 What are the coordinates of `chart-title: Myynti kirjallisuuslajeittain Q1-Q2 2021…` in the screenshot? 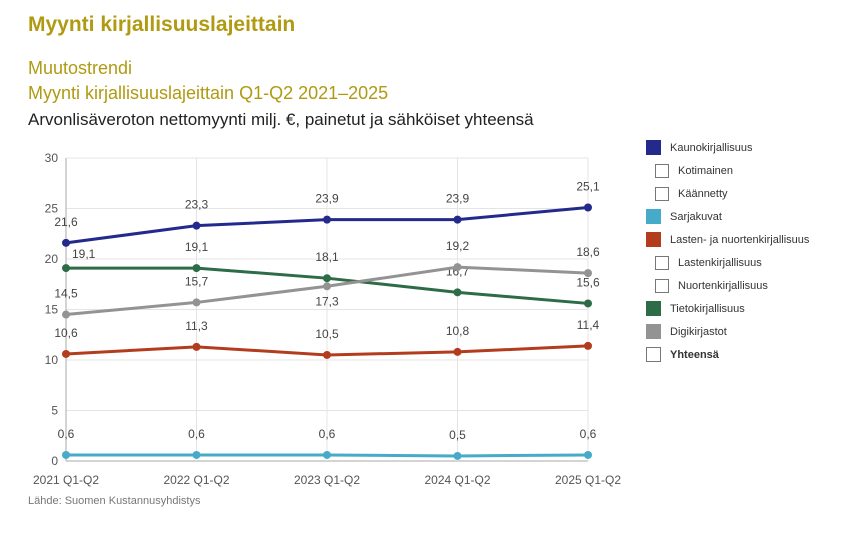 It's located at (208, 93).